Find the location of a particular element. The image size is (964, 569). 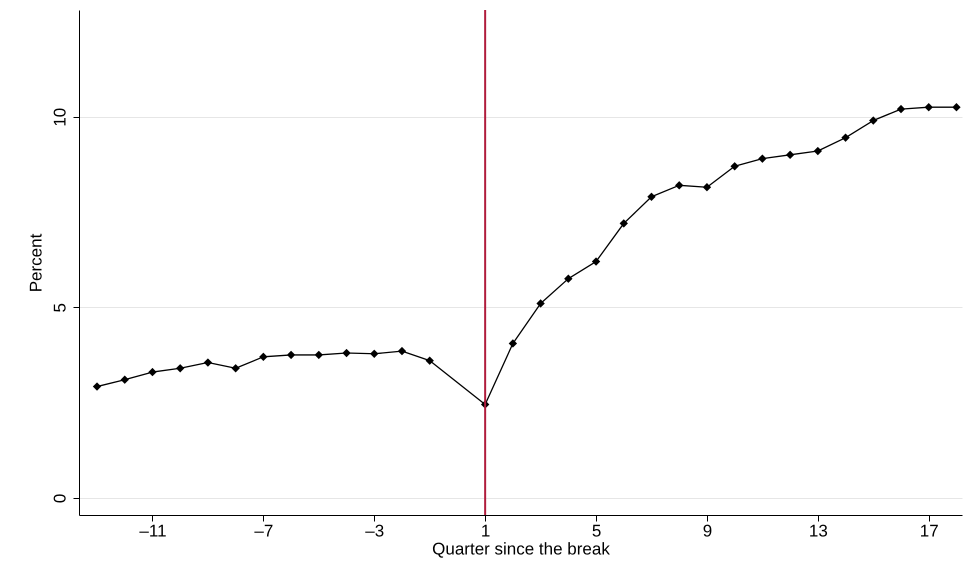

x-tick-label: 9 is located at coordinates (707, 531).